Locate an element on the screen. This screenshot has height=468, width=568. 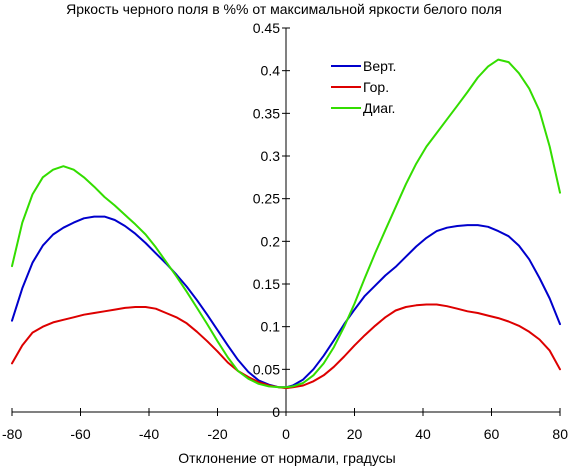
y-axis: 00.050.10.150.20.250.30.350.40.45 is located at coordinates (271, 220).